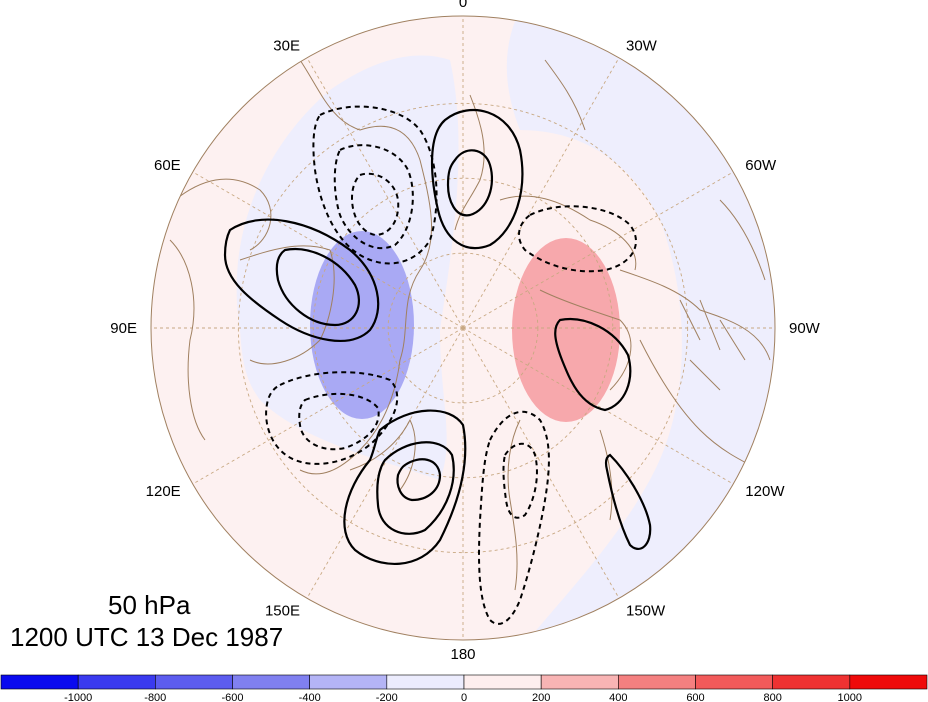 The height and width of the screenshot is (702, 928). I want to click on longitude-label: 180, so click(462, 654).